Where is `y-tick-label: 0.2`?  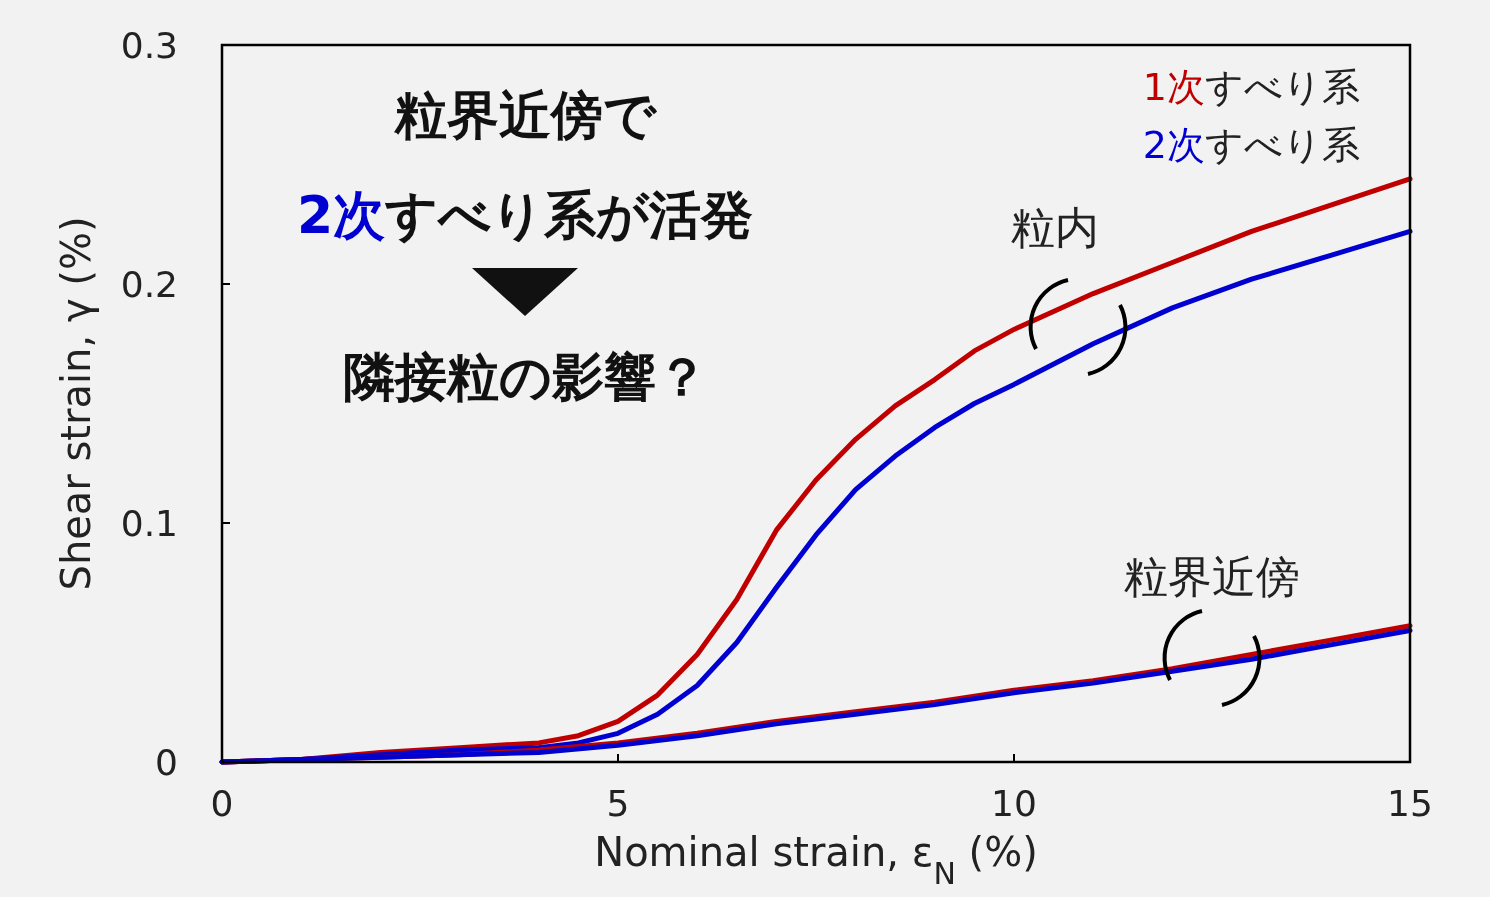 y-tick-label: 0.2 is located at coordinates (149, 284).